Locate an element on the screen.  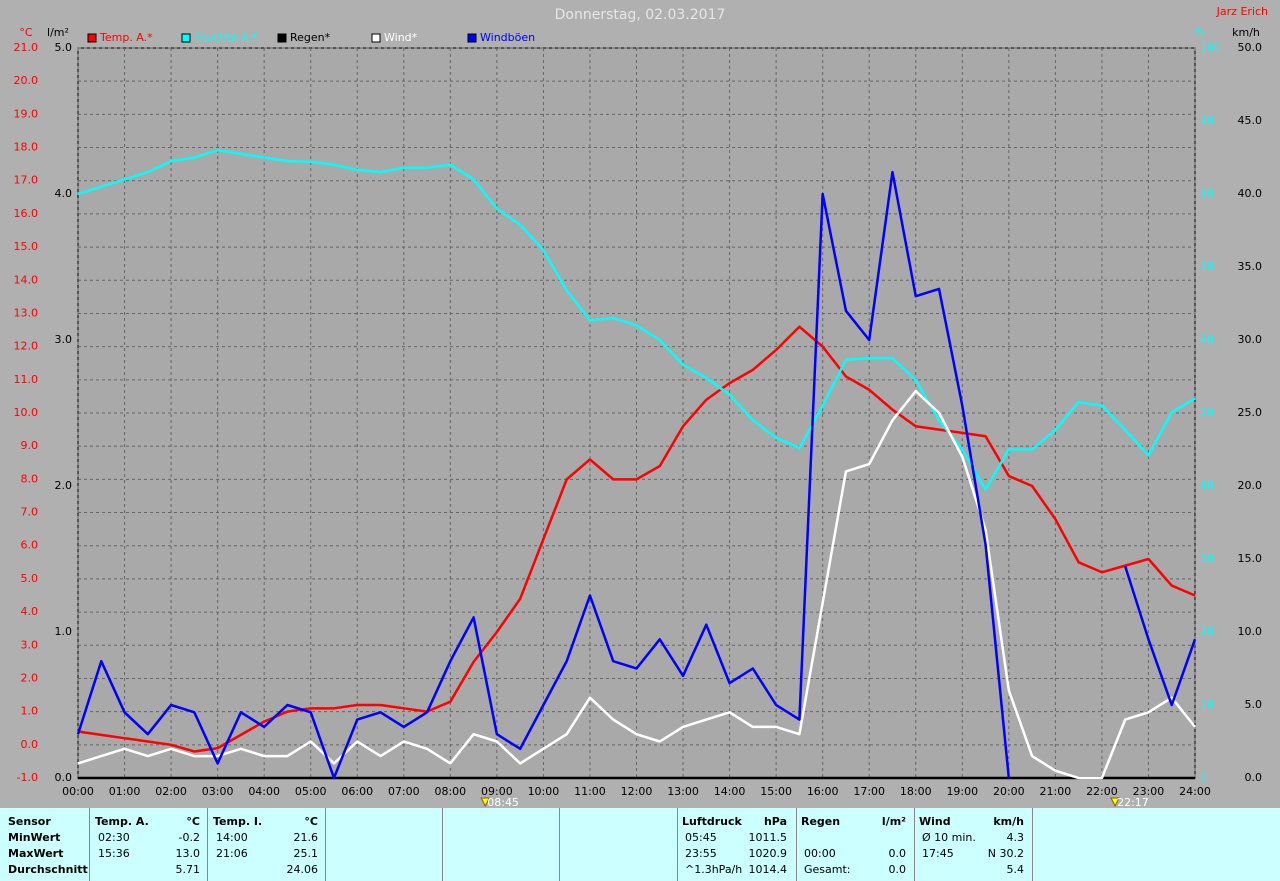
x-tick-label: 04:00 is located at coordinates (264, 791).